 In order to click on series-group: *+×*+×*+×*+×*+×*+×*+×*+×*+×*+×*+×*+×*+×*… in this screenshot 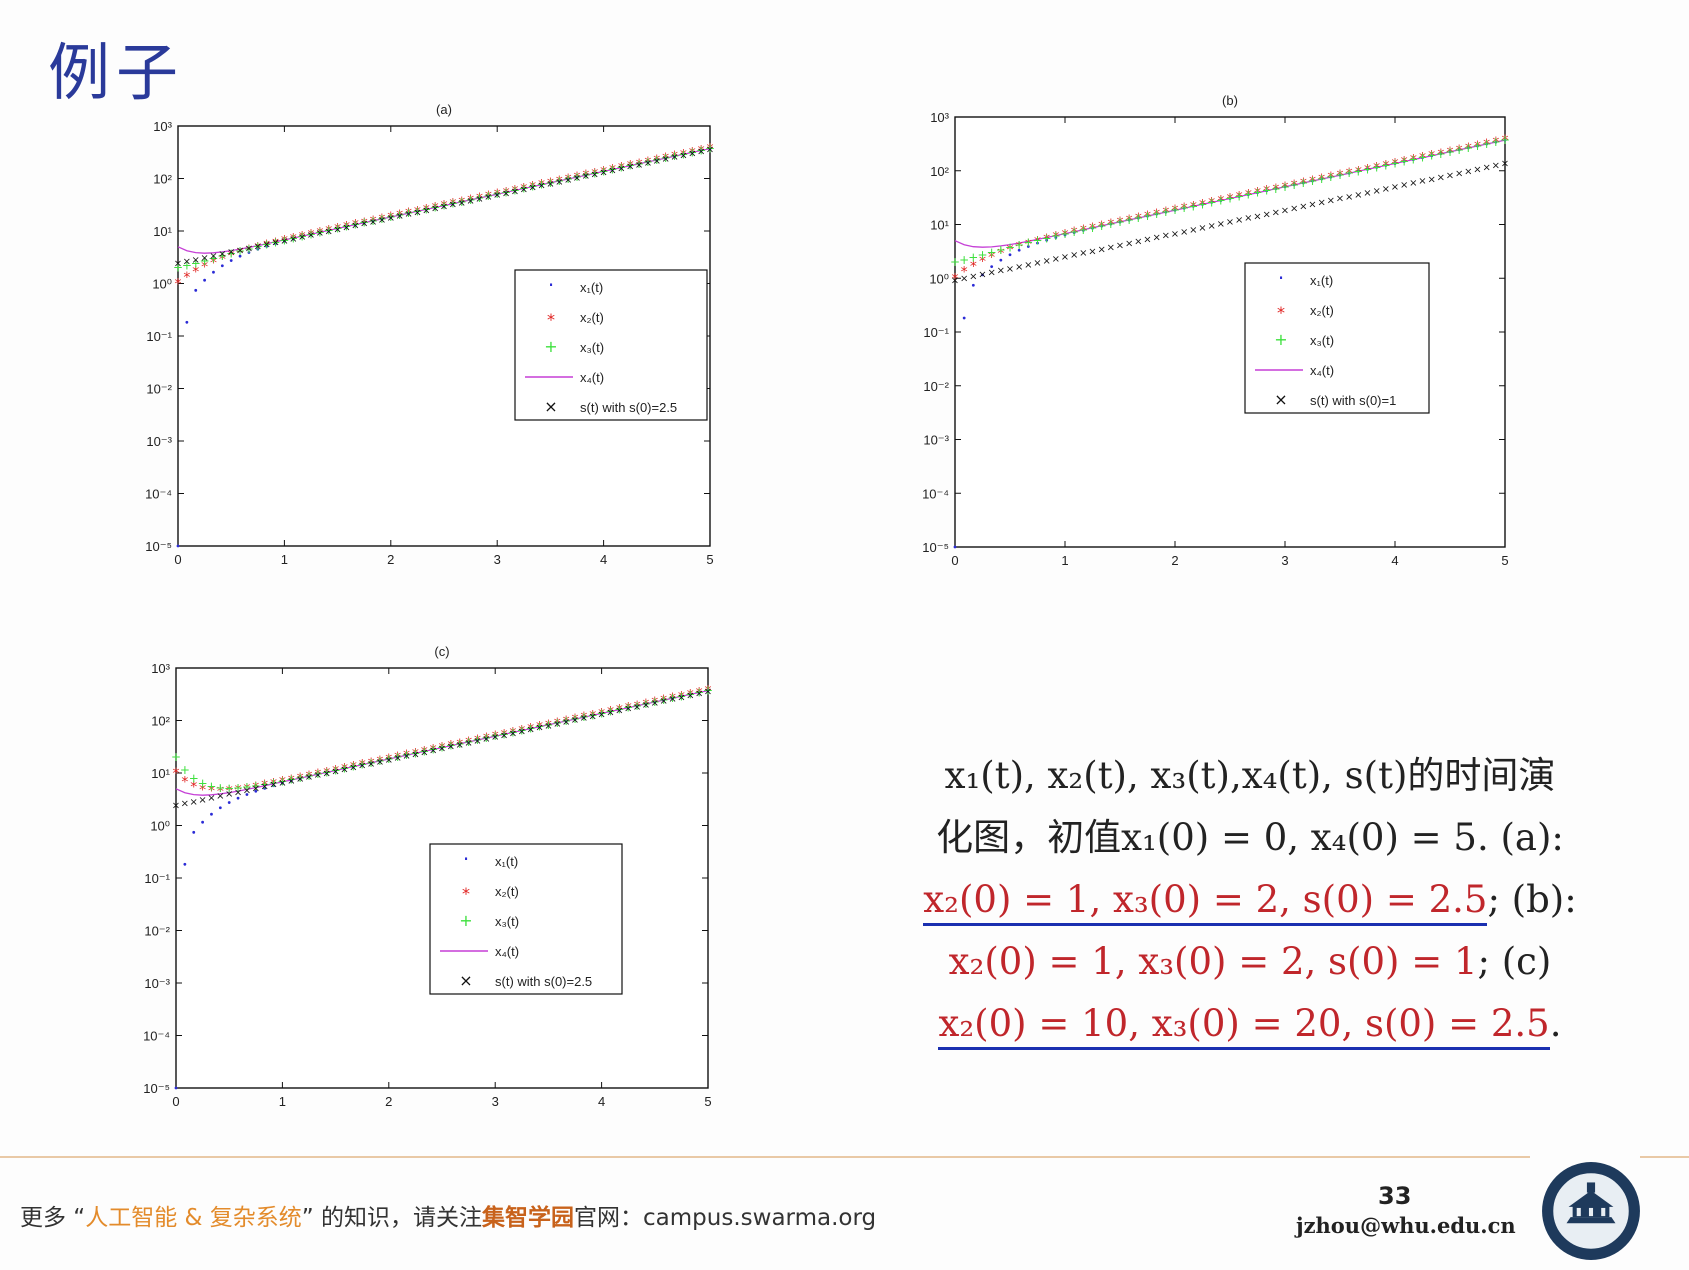, I will do `click(442, 887)`.